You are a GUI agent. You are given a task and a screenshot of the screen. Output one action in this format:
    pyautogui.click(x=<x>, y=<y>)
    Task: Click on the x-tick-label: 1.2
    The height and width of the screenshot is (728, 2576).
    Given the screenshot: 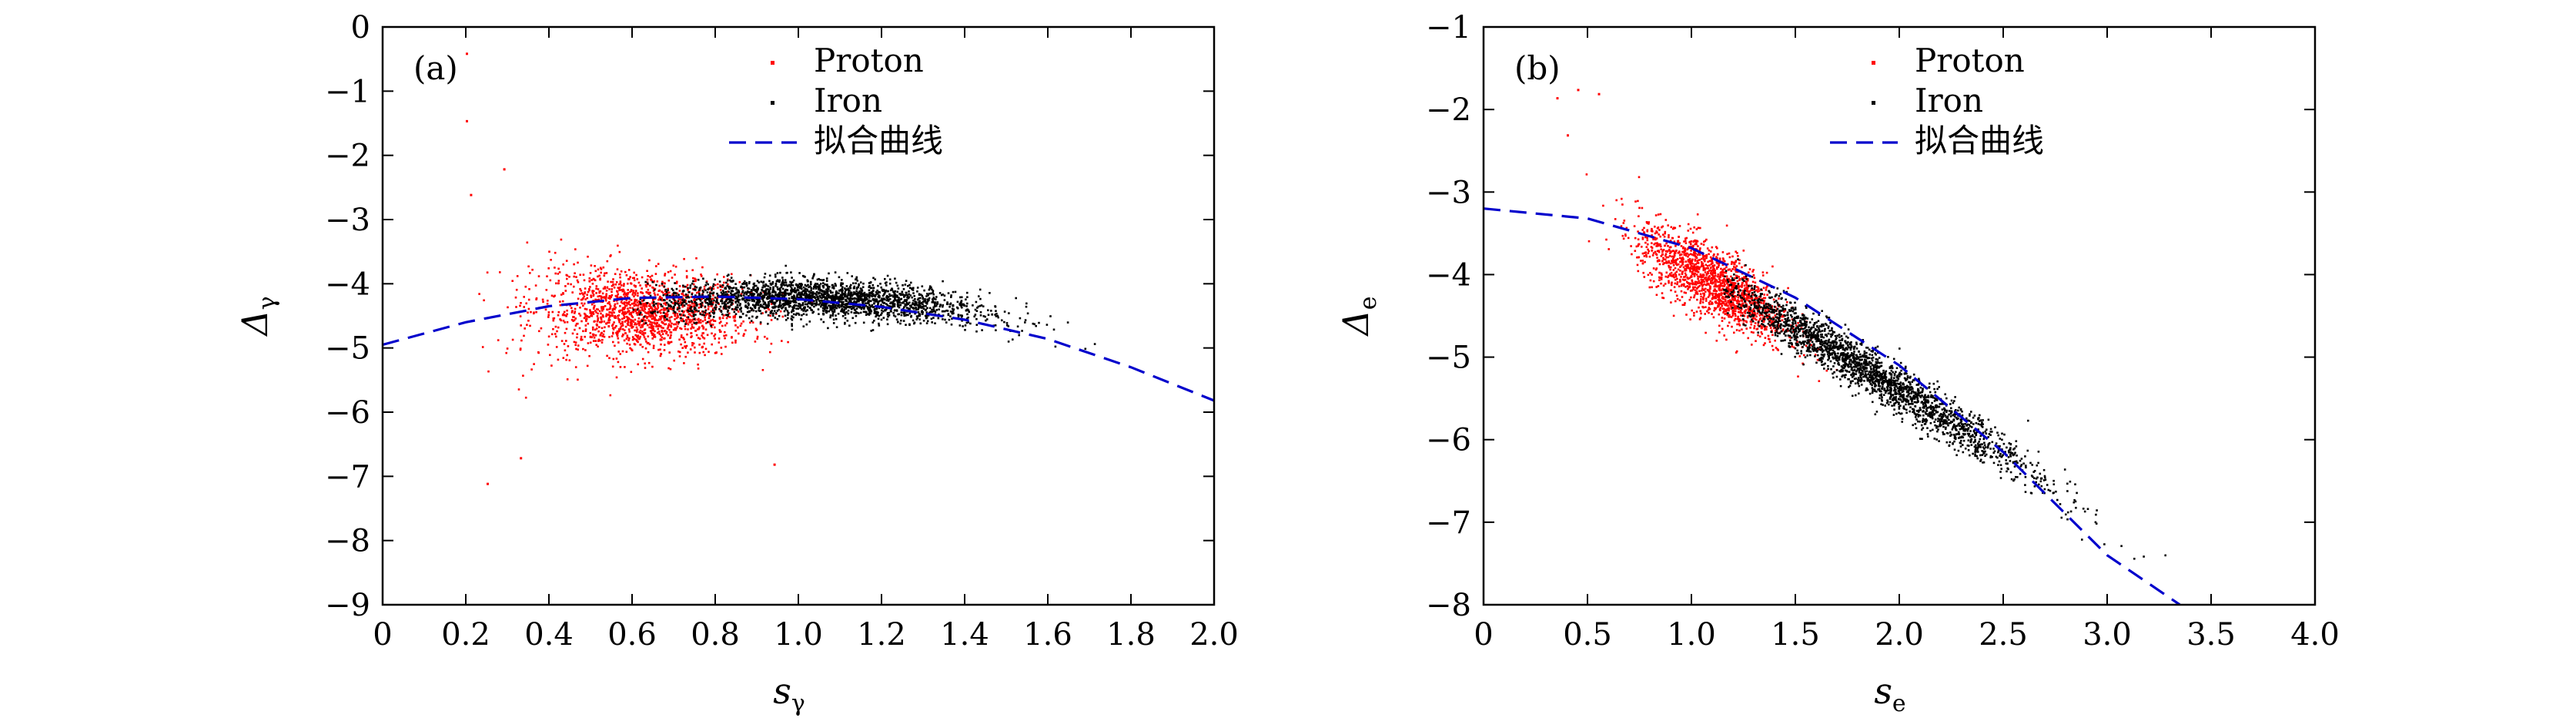 What is the action you would take?
    pyautogui.click(x=881, y=635)
    